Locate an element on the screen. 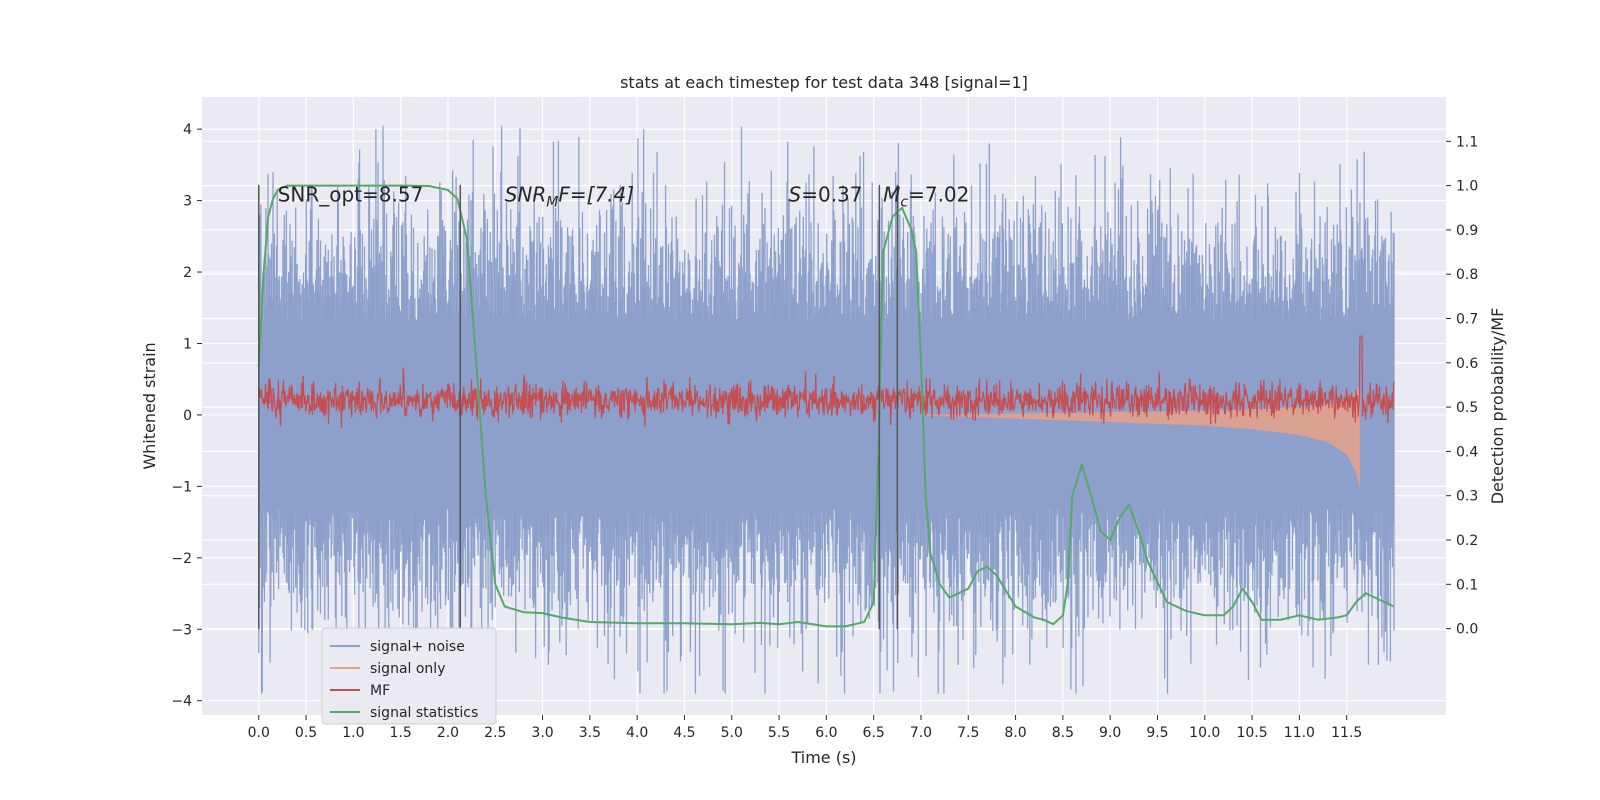  x-tick-label: 7.5 is located at coordinates (968, 733).